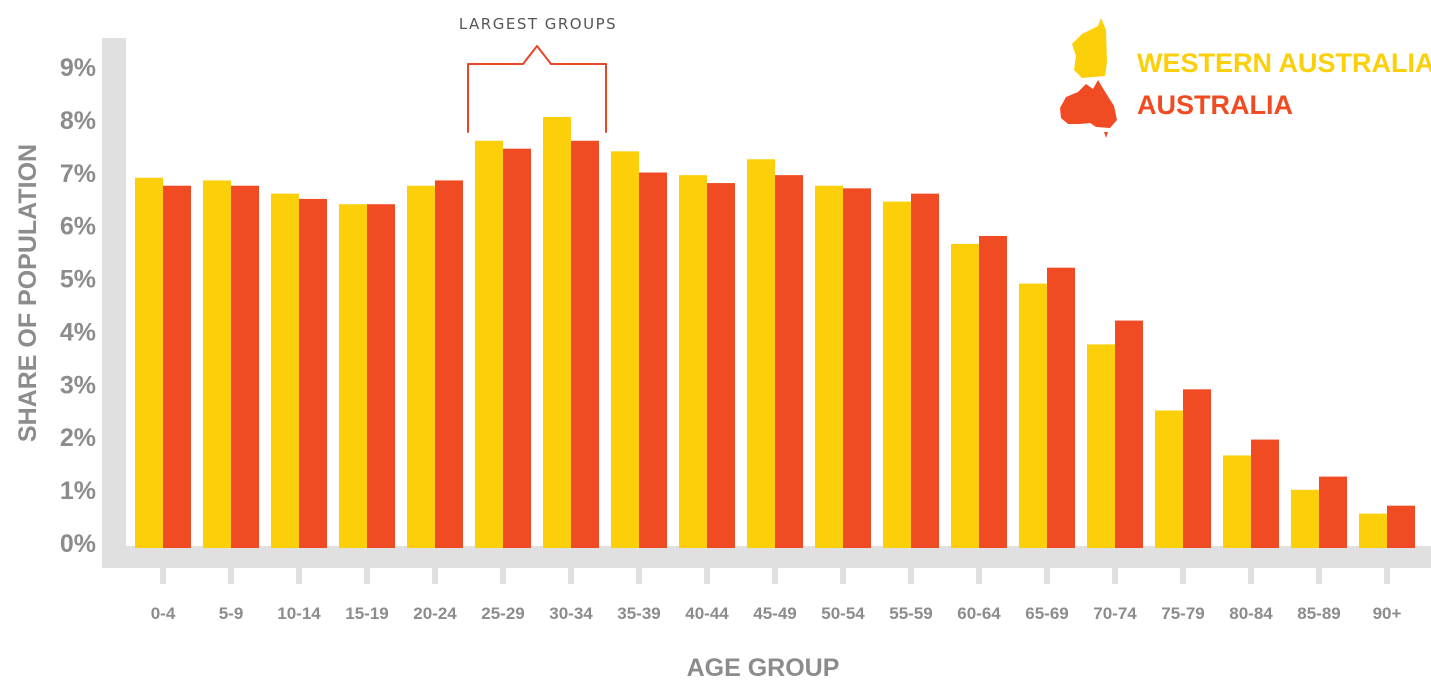 The image size is (1431, 686). Describe the element at coordinates (1182, 613) in the screenshot. I see `x-tick-label: 75-79` at that location.